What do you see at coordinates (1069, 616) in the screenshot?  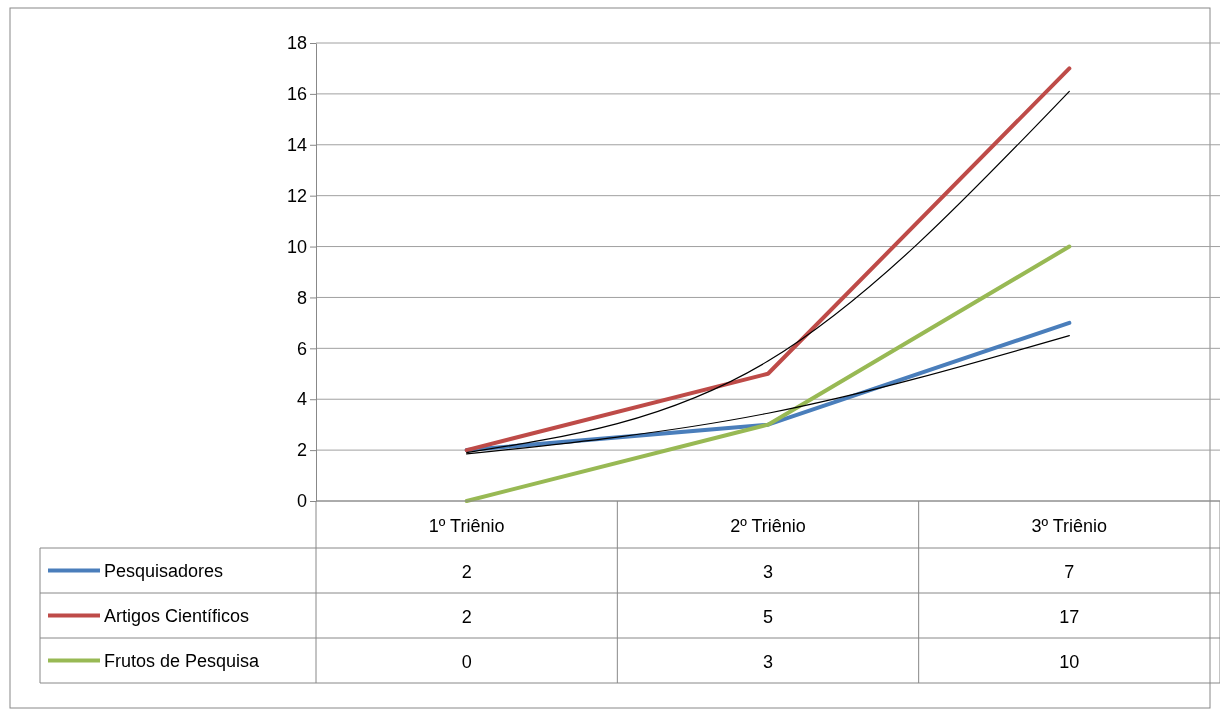 I see `data-label: 17` at bounding box center [1069, 616].